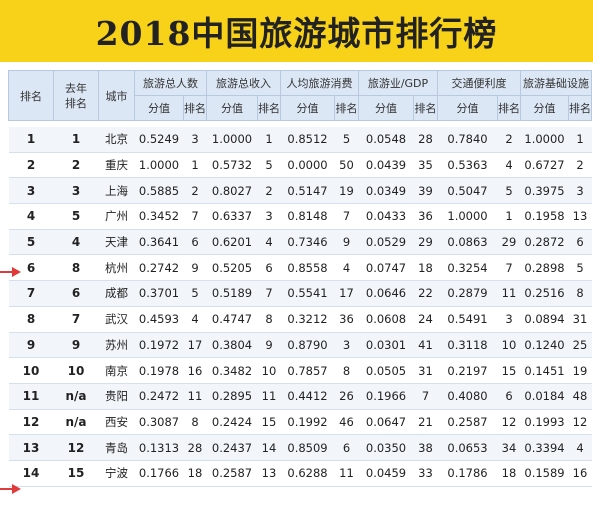 This screenshot has width=593, height=506. Describe the element at coordinates (307, 140) in the screenshot. I see `cell-score: 0.8512` at that location.